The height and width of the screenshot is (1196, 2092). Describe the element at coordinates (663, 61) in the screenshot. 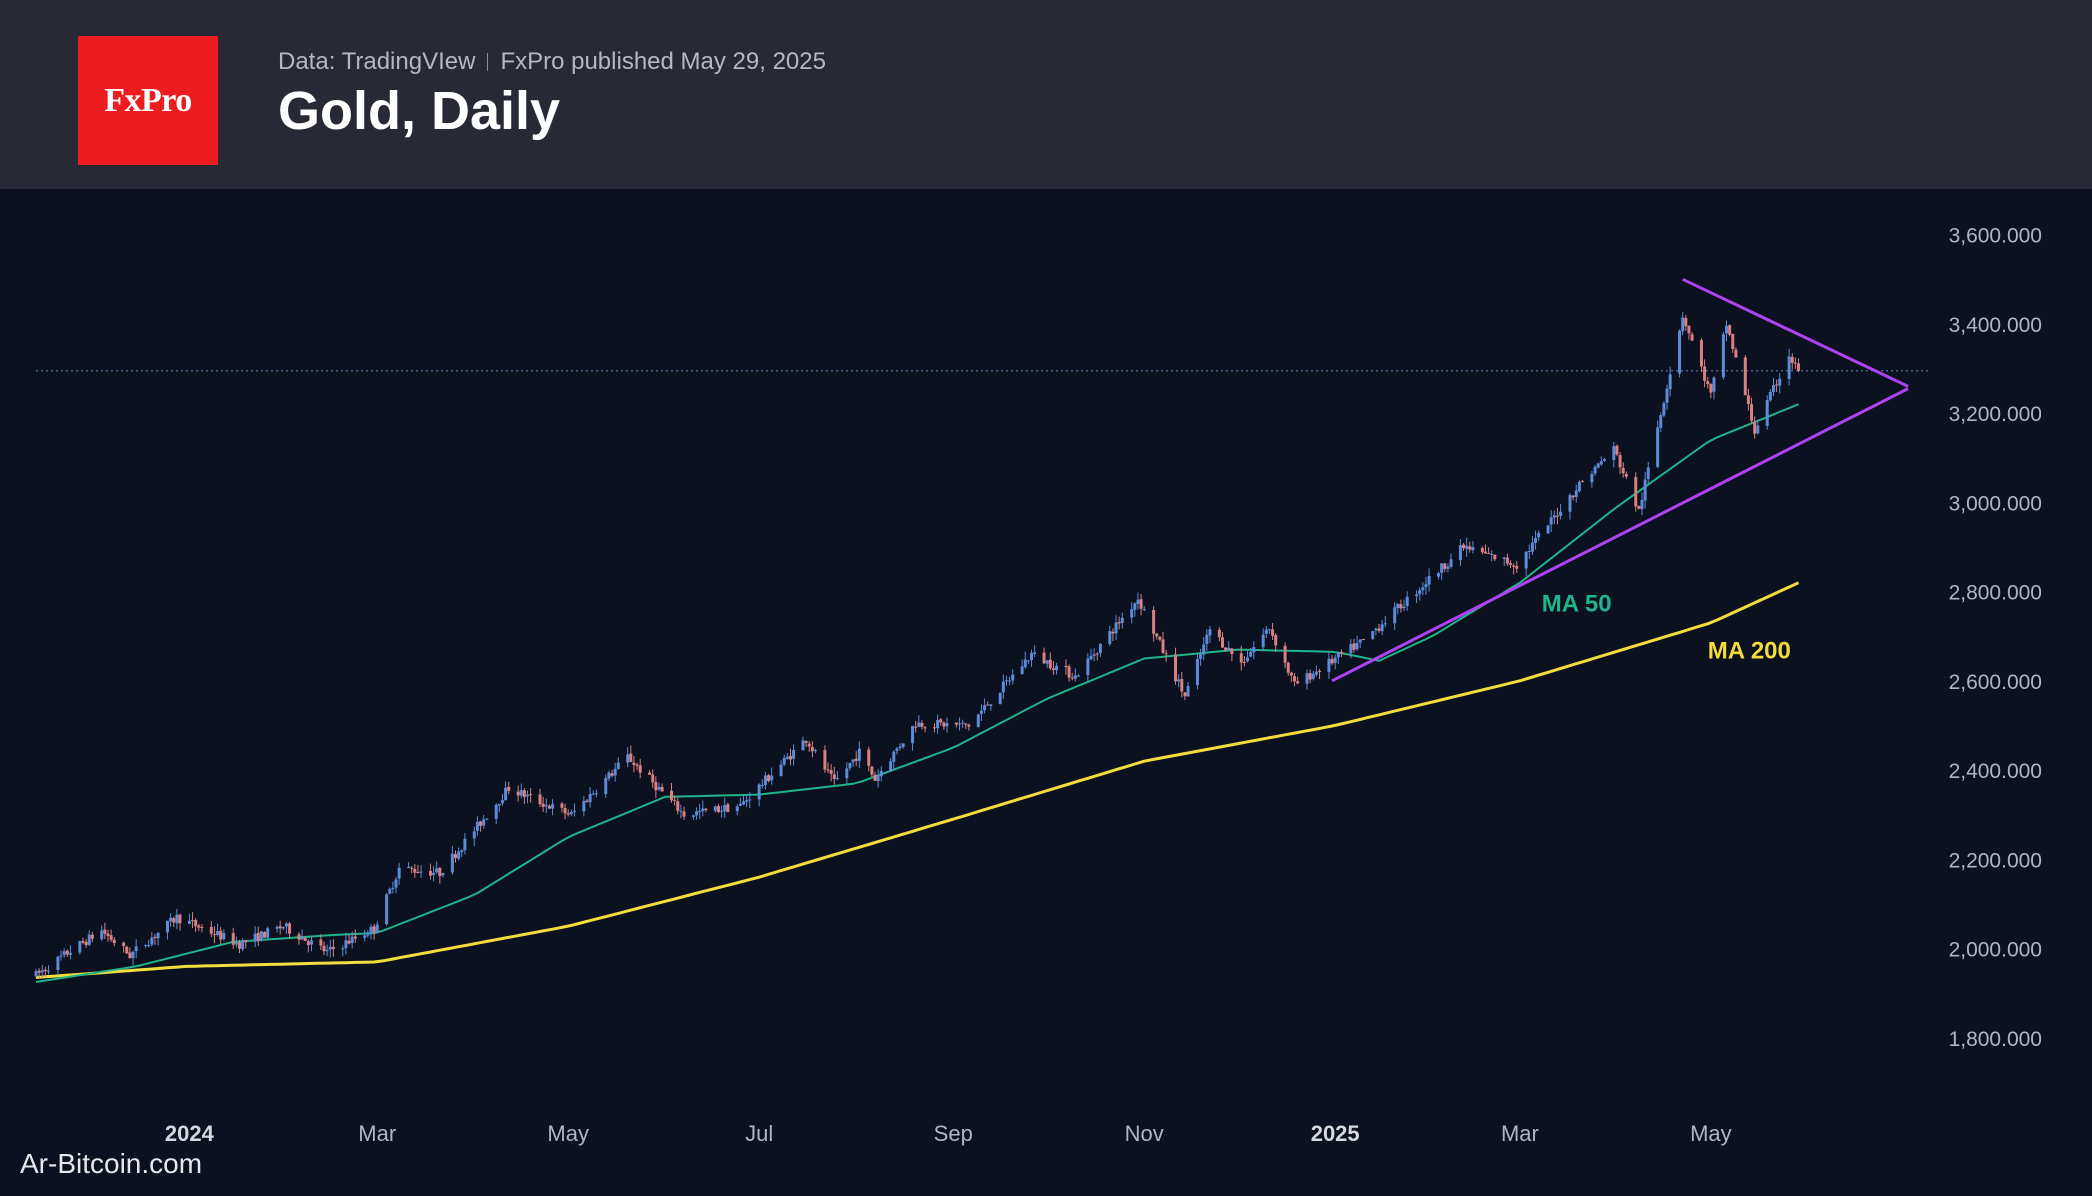

I see `publisher: FxPro published May 29, 2025` at that location.